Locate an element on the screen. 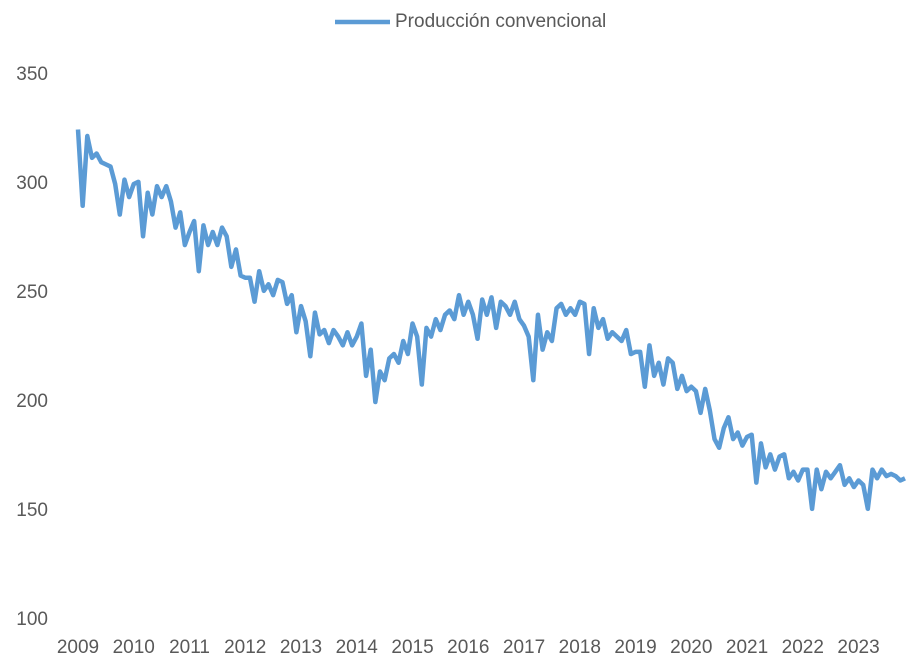 The height and width of the screenshot is (659, 908). x-tick-label: 2009 is located at coordinates (78, 647).